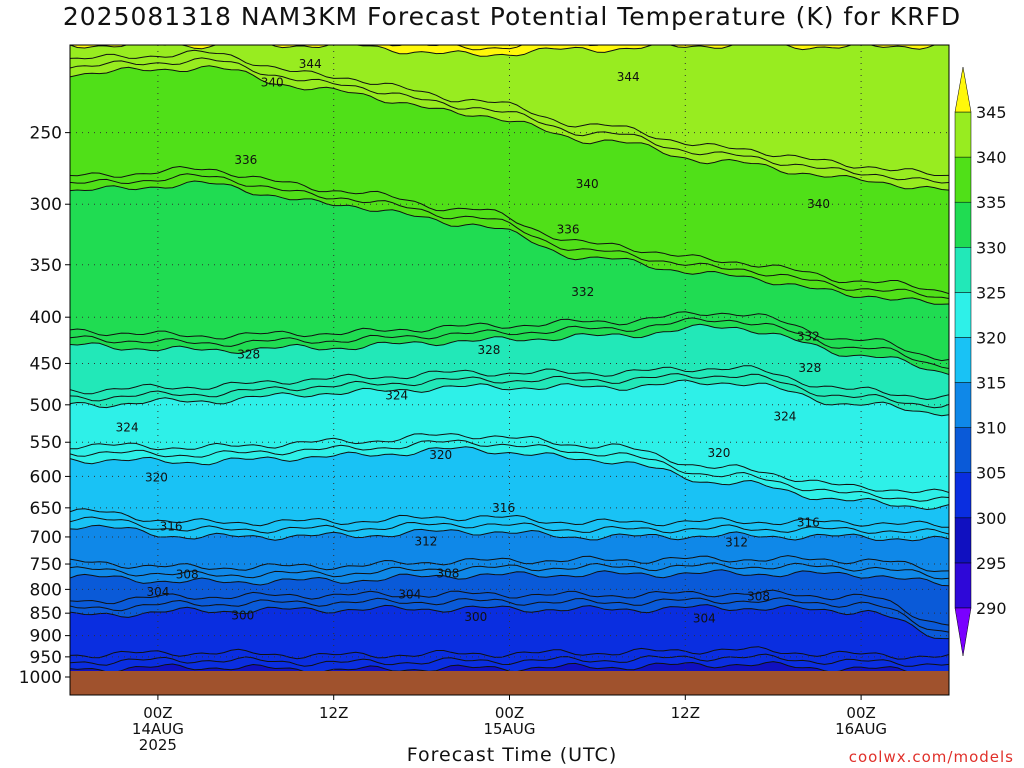 The height and width of the screenshot is (768, 1024). Describe the element at coordinates (46, 134) in the screenshot. I see `y-tick-label: 250` at that location.